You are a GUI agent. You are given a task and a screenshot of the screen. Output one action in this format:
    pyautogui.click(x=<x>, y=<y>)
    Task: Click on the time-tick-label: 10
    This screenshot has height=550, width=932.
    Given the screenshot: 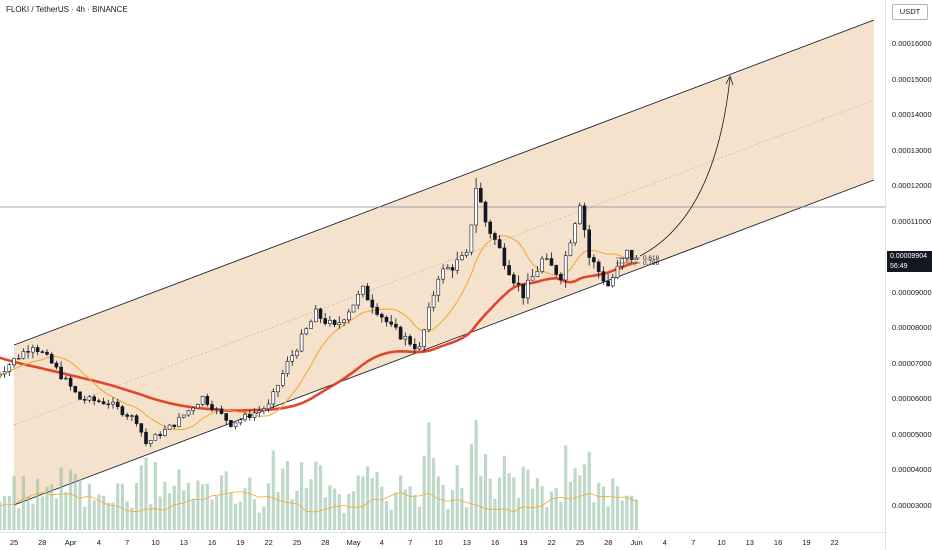 What is the action you would take?
    pyautogui.click(x=721, y=542)
    